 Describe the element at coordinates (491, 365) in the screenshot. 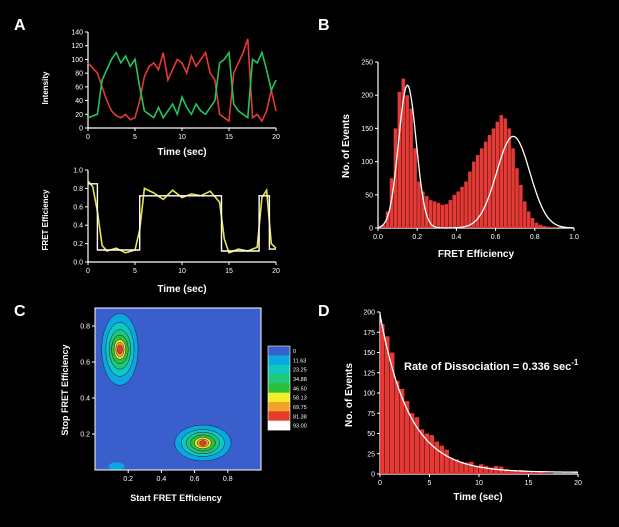

I see `rate-annotation: Rate of Dissociation = 0.336 sec-1` at that location.